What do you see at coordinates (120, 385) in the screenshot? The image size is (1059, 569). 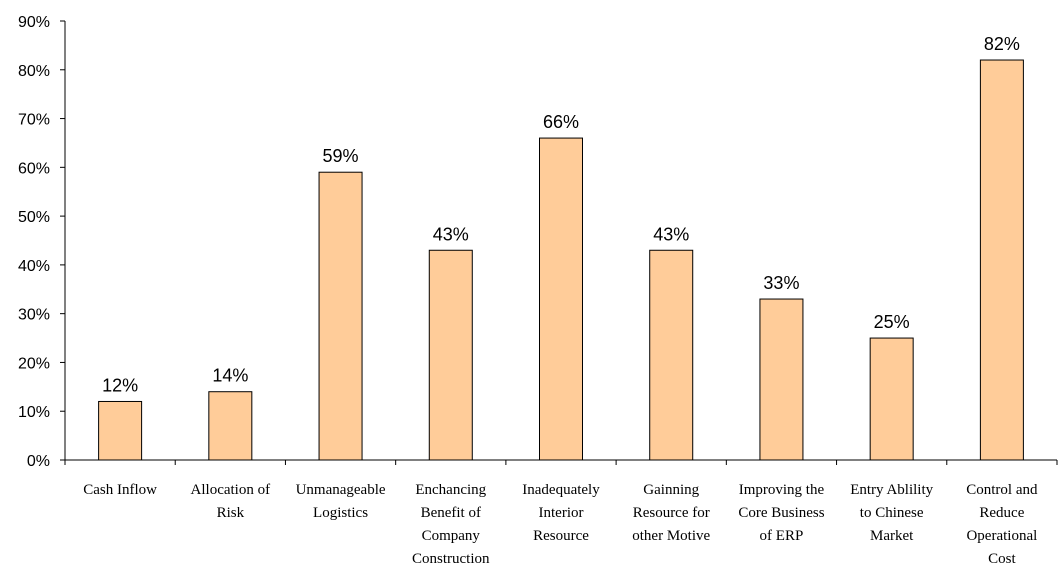 I see `data-label: 12%` at bounding box center [120, 385].